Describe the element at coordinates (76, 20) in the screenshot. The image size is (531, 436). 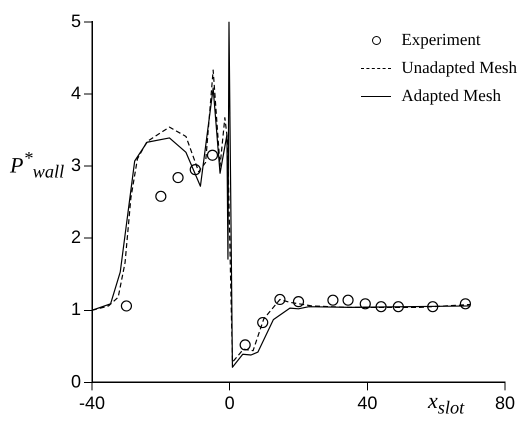
I see `y-tick-label: 5` at that location.